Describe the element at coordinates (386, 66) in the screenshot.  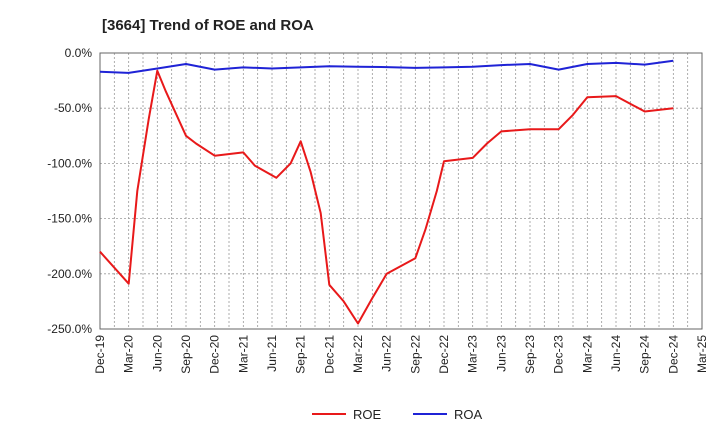
I see `series-line-roa` at that location.